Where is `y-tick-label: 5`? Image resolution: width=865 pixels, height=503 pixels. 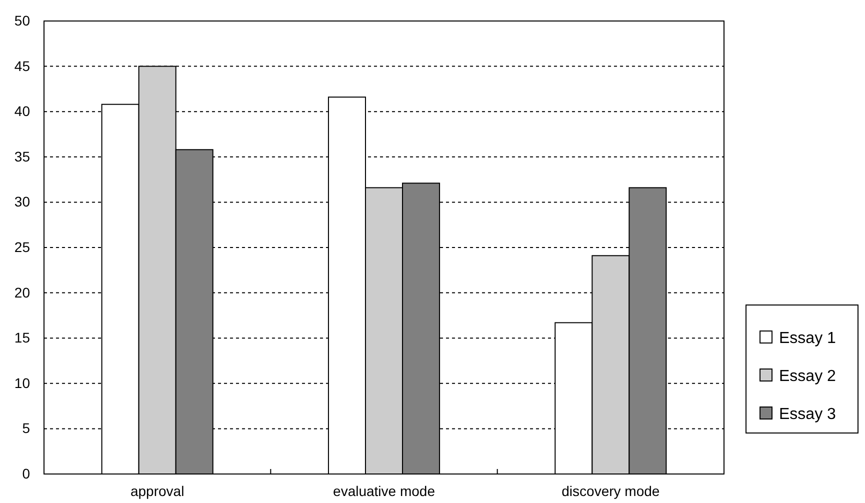
y-tick-label: 5 is located at coordinates (26, 428).